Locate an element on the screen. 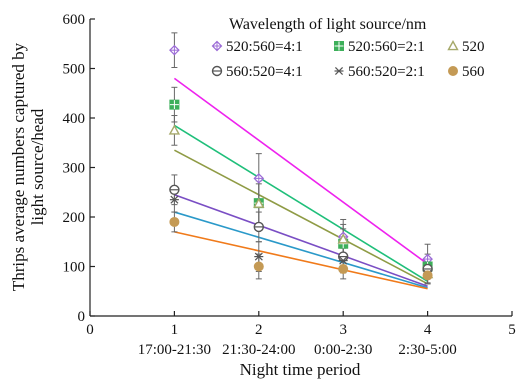 The width and height of the screenshot is (517, 381). y-axis-title-line: Thrips average numbers captured by is located at coordinates (18, 166).